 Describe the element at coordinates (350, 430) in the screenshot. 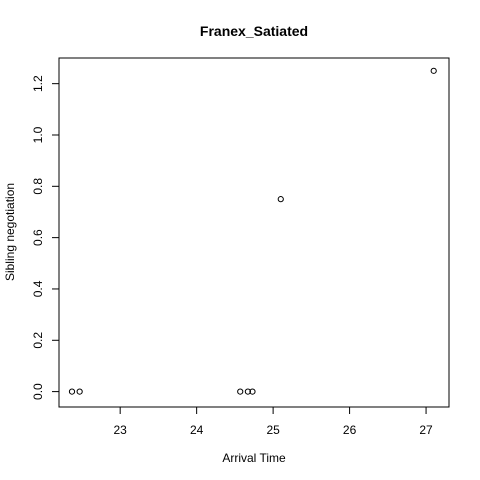

I see `x-tick-label: 26` at that location.